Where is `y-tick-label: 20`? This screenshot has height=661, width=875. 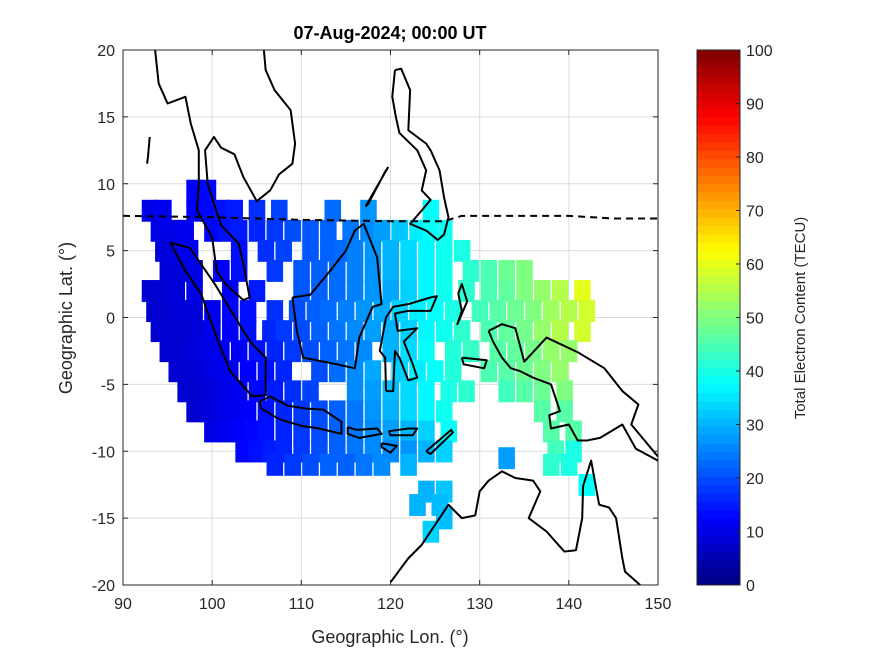 y-tick-label: 20 is located at coordinates (106, 51).